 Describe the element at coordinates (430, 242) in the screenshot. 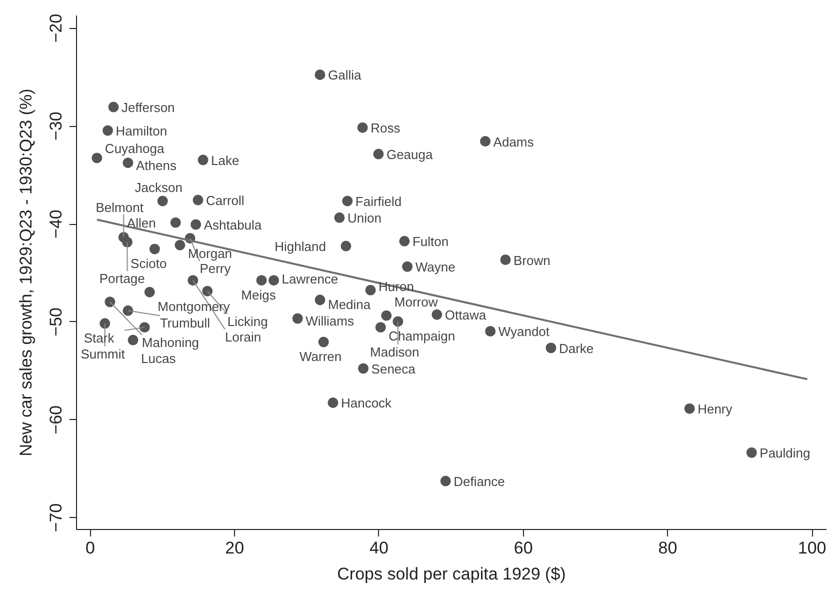

I see `annotation: Fulton` at that location.